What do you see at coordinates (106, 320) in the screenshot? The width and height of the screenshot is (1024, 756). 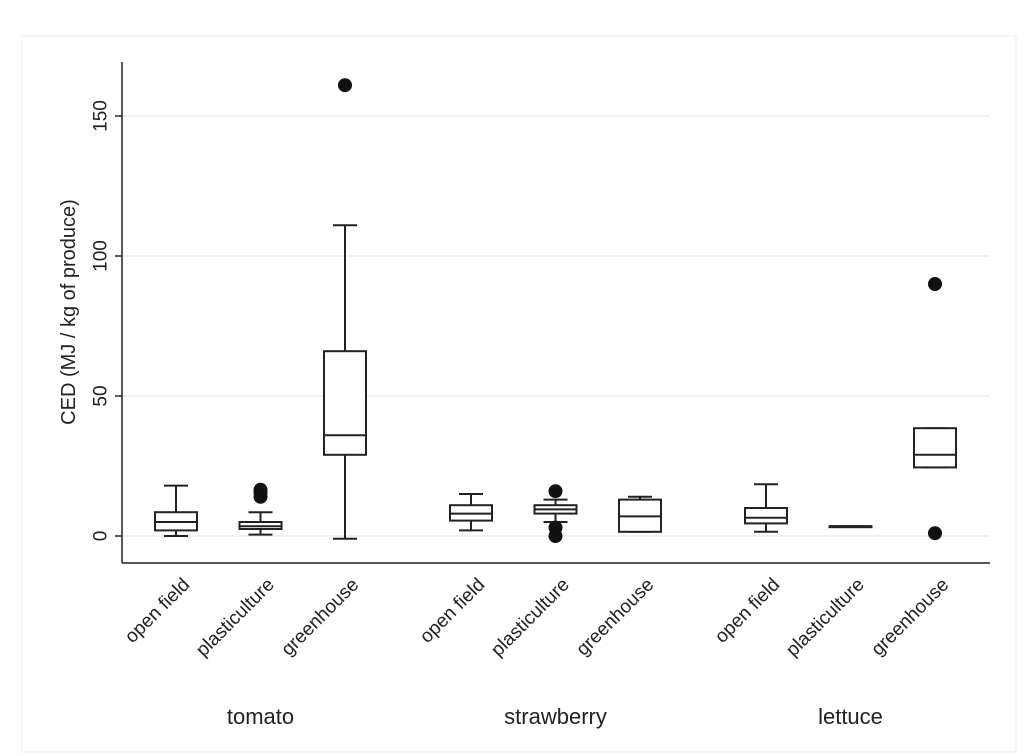 I see `y-axis-ticks: 0 50 100 150` at bounding box center [106, 320].